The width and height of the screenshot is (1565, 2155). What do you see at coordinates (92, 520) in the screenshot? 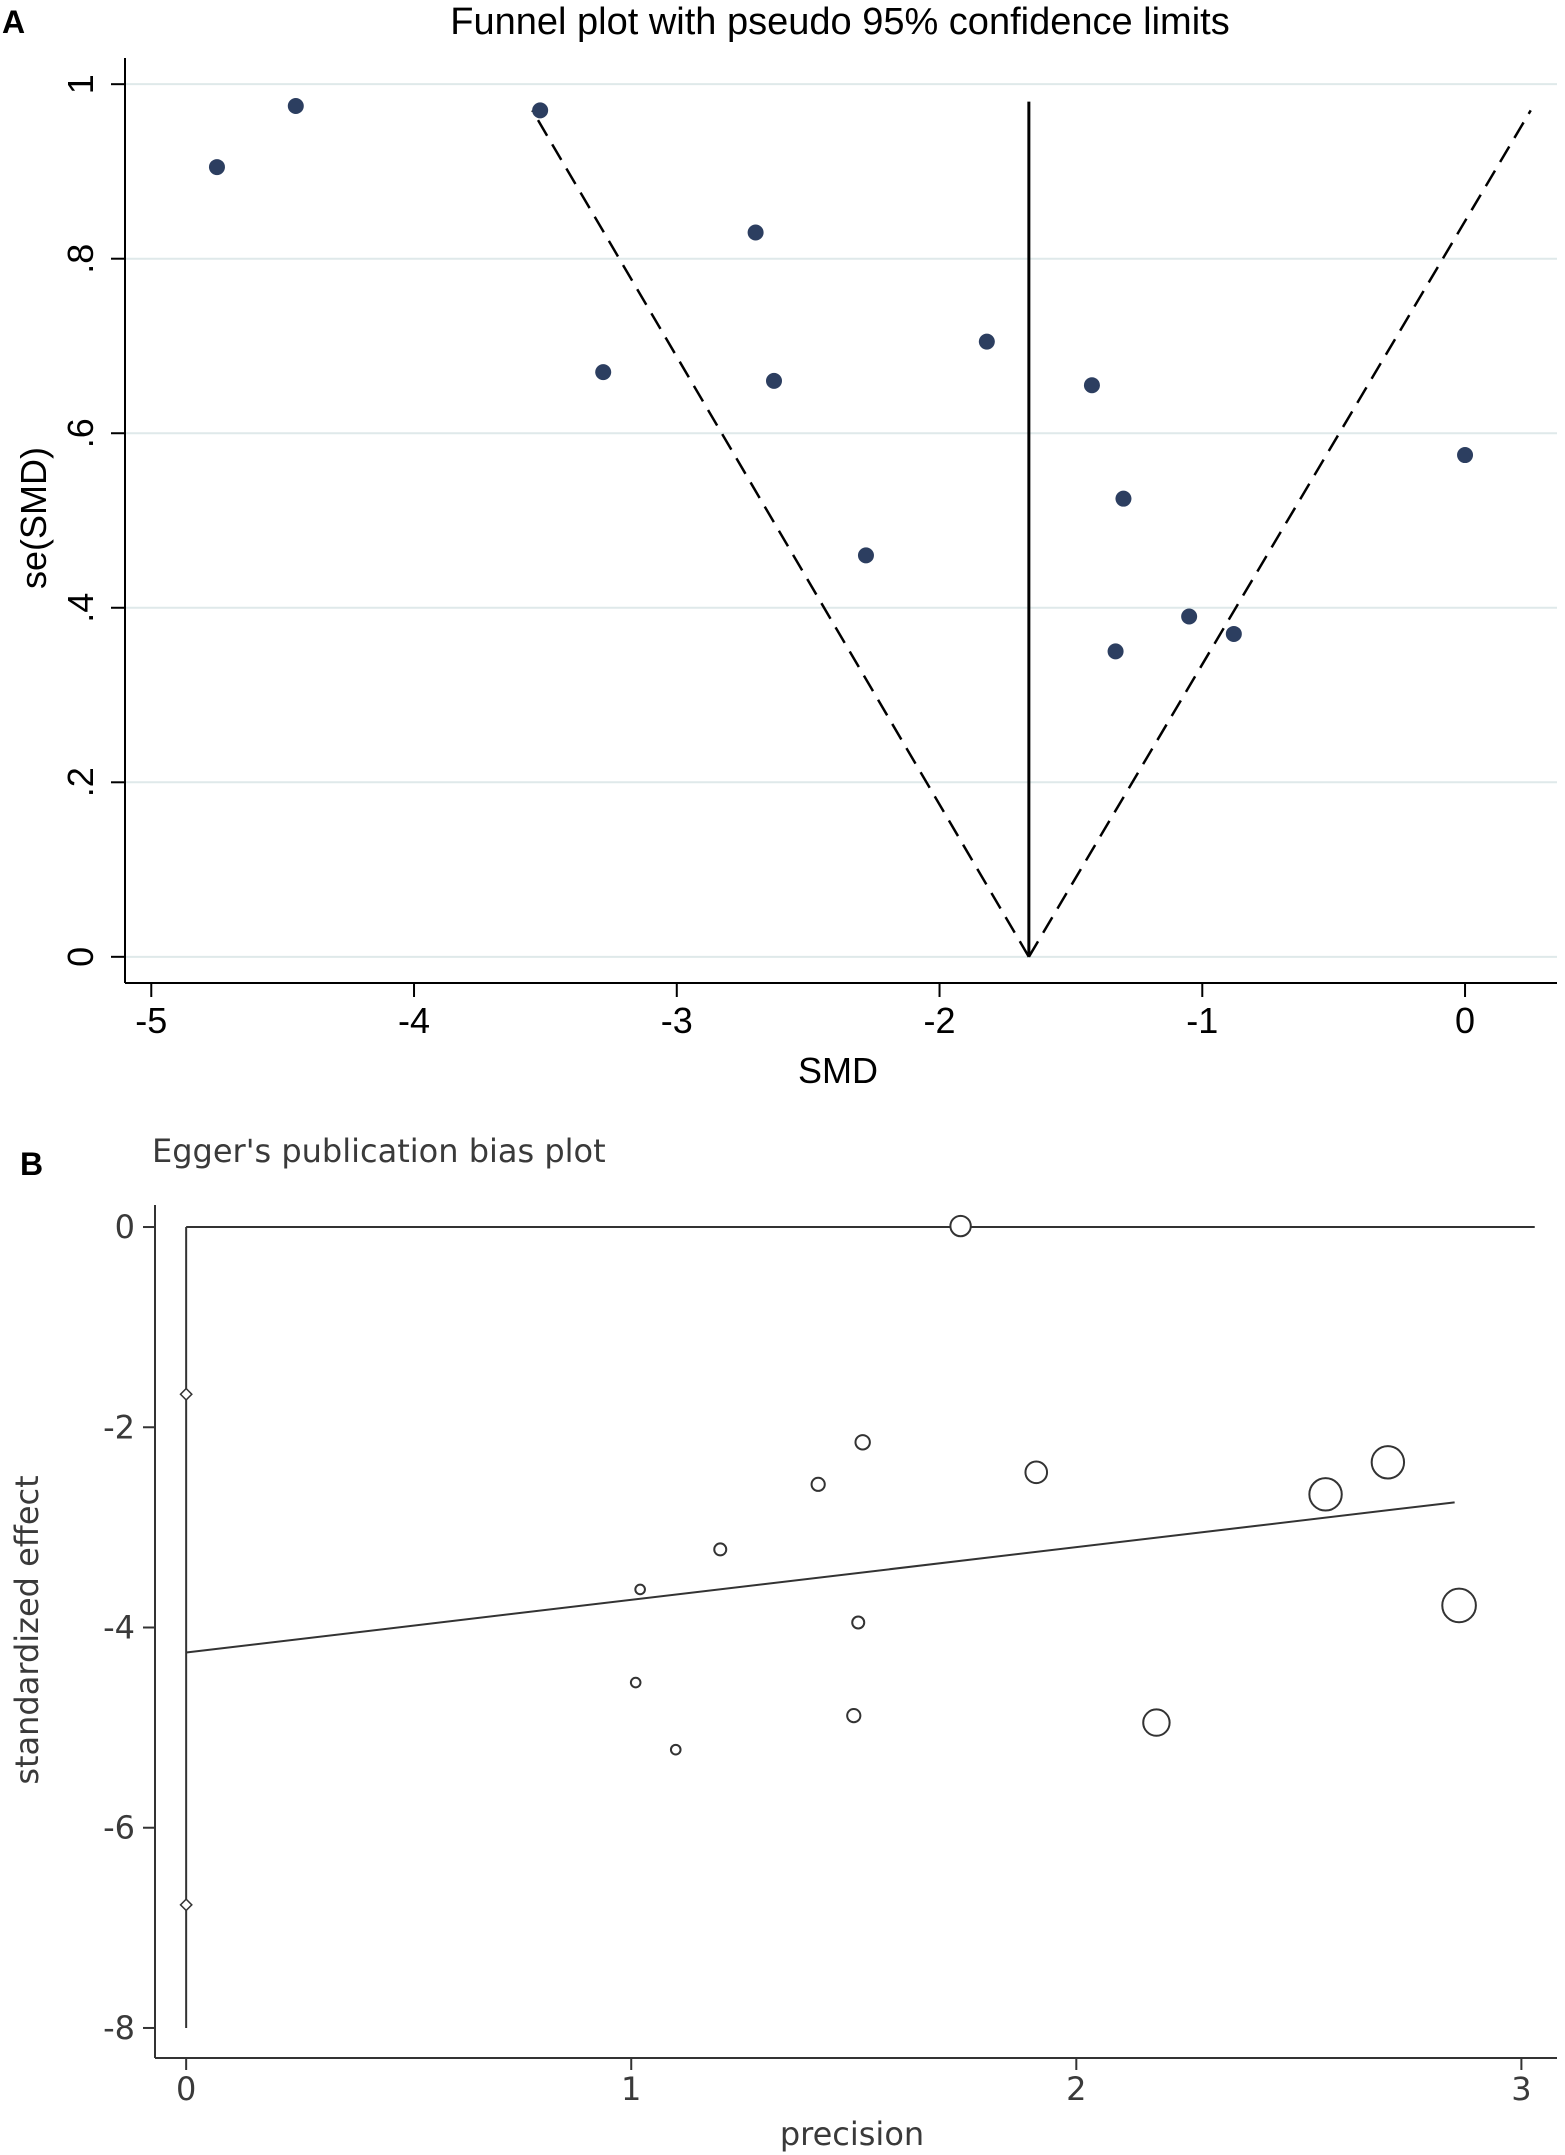
I see `funnel-y-ticks: 0 .2 .4 .6 .8 1` at bounding box center [92, 520].